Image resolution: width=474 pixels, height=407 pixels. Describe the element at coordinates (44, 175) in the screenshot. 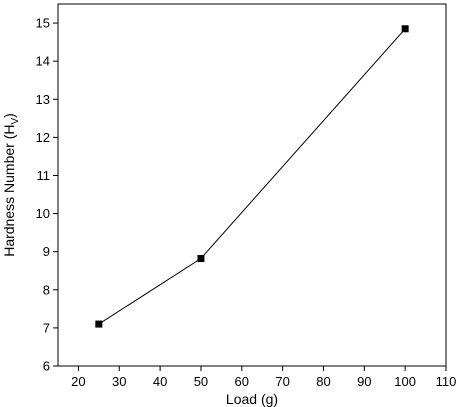

I see `y-tick-label: 11` at that location.